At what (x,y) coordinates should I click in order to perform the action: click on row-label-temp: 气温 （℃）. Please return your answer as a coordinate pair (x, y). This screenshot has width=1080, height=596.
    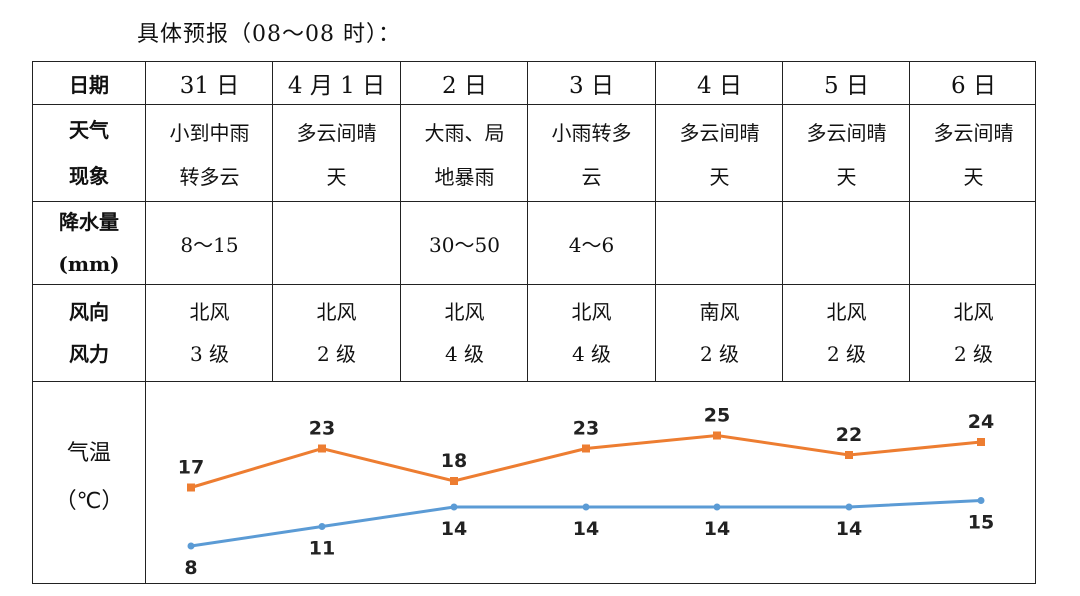
    Looking at the image, I should click on (89, 482).